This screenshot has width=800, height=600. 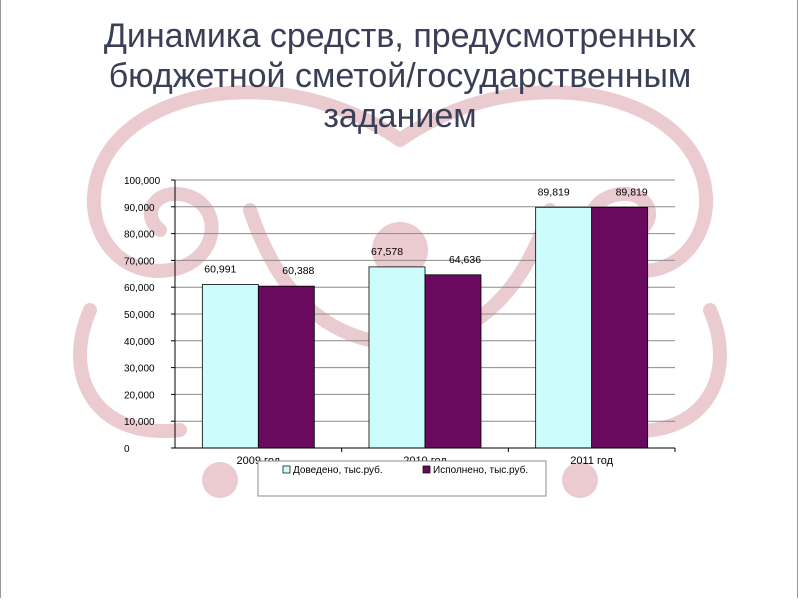 What do you see at coordinates (387, 252) in the screenshot?
I see `data-label: 67,578` at bounding box center [387, 252].